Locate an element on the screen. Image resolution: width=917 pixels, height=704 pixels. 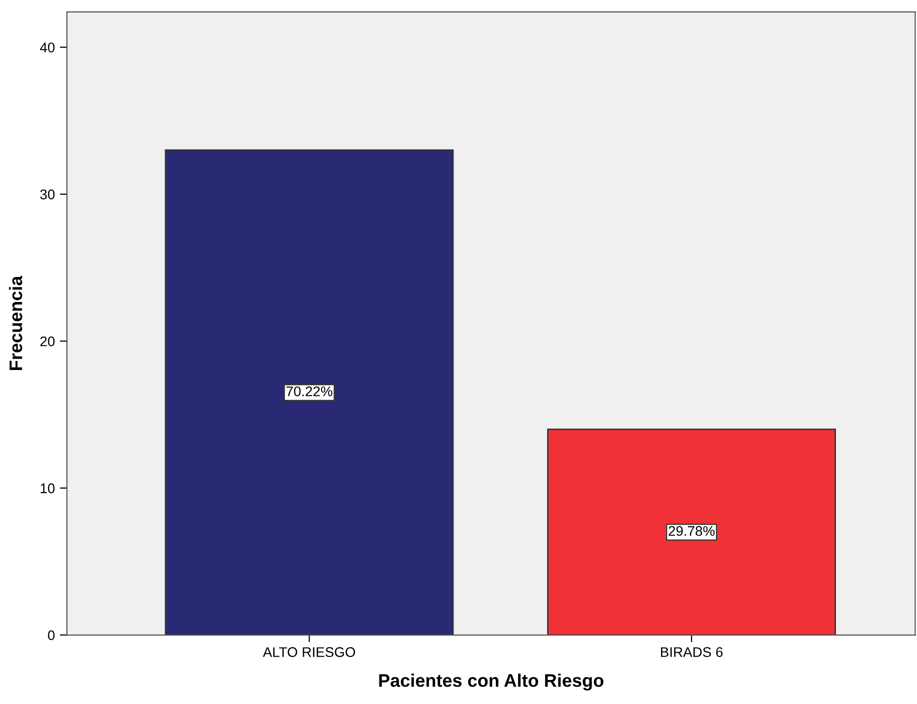
y-tick-label: 10 is located at coordinates (47, 488).